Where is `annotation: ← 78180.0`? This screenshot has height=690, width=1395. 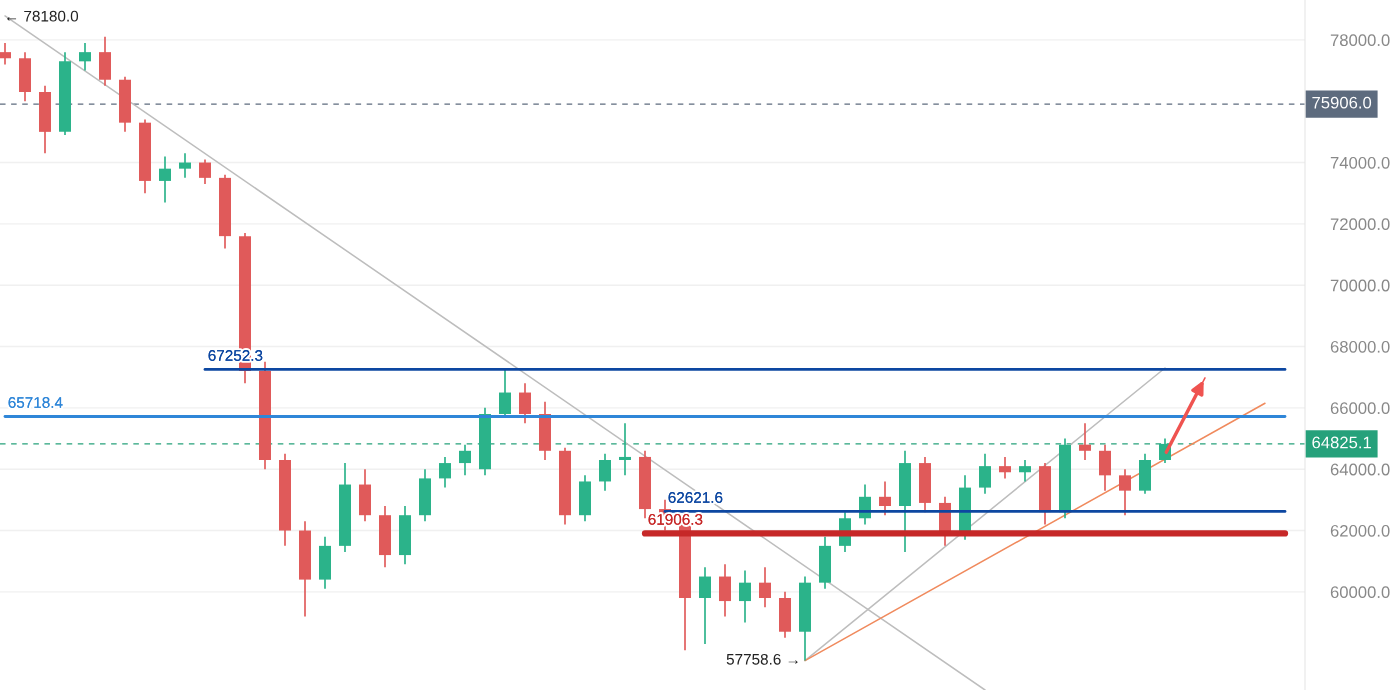
annotation: ← 78180.0 is located at coordinates (43, 16).